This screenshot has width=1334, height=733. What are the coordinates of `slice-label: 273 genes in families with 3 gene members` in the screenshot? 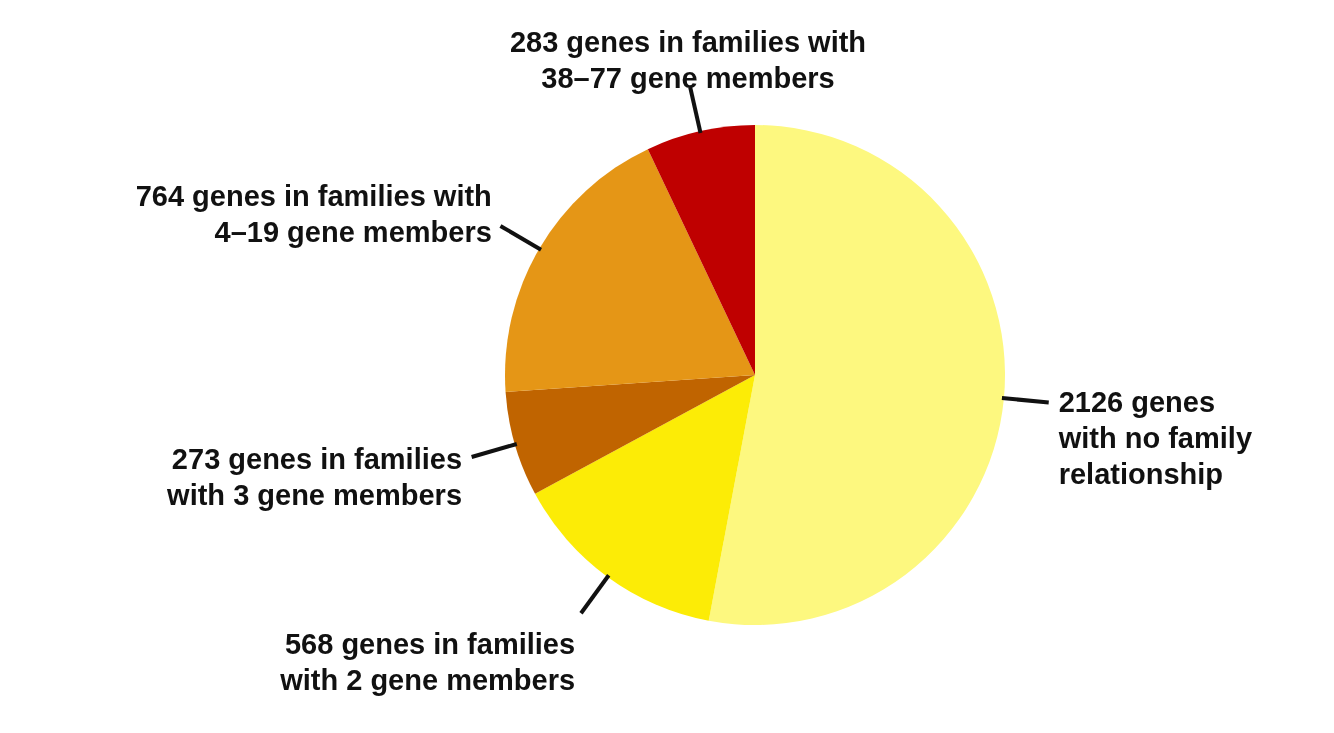 It's located at (314, 476).